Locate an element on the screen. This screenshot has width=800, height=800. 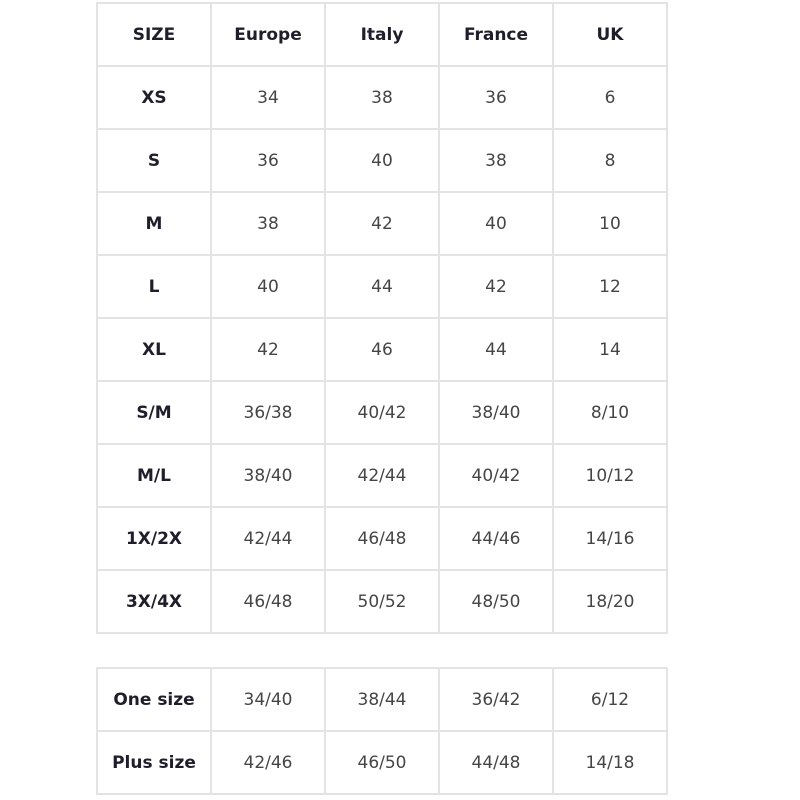
header-row: SIZE Europe Italy France UK is located at coordinates (382, 34).